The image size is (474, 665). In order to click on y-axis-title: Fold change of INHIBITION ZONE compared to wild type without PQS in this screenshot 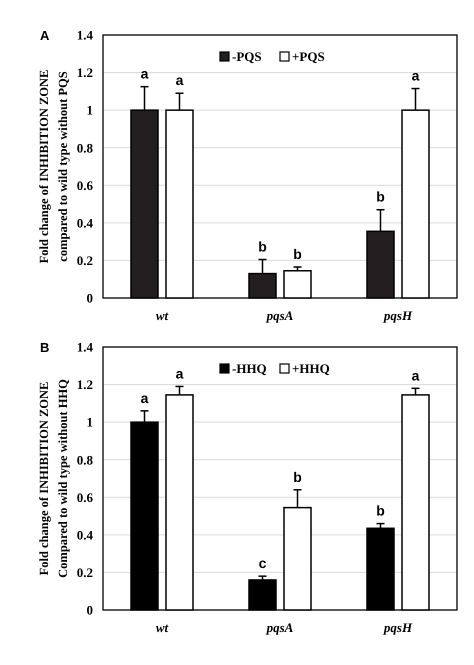, I will do `click(53, 167)`.